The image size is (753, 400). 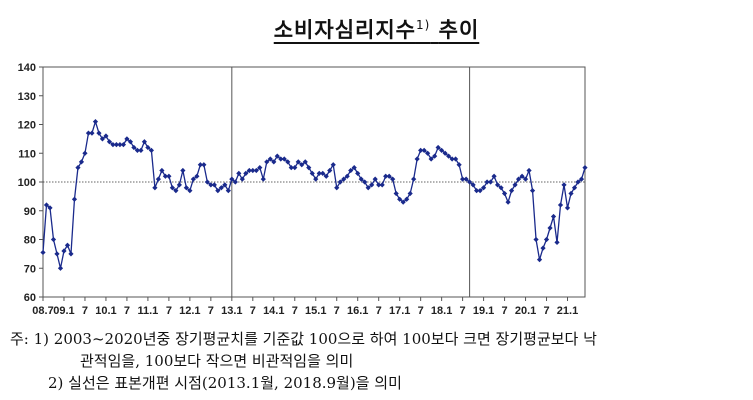 I want to click on chart-title-main: 소비자심리지수, so click(x=344, y=30).